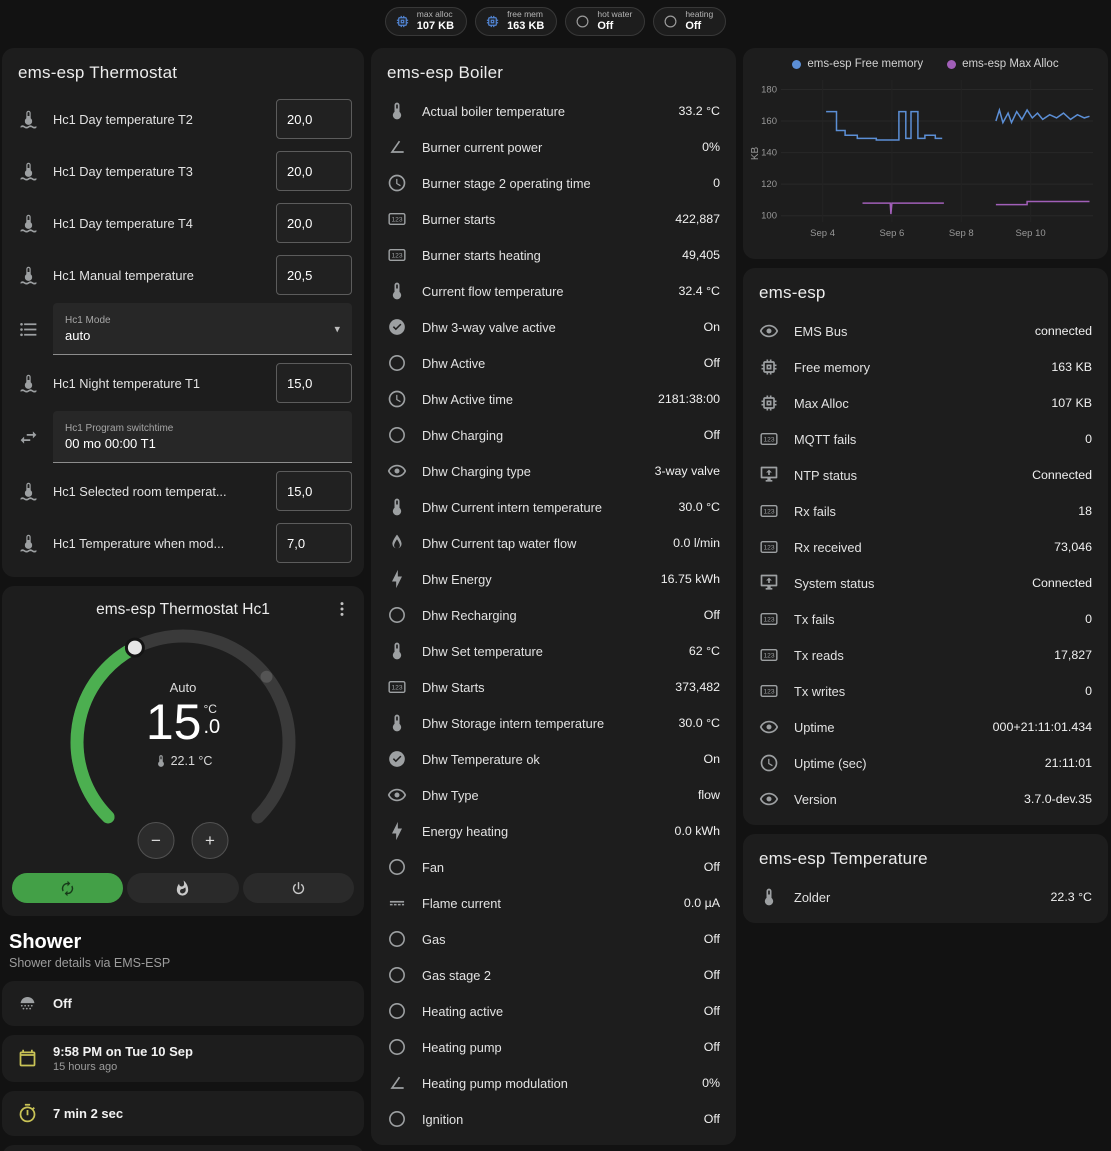 Image resolution: width=1111 pixels, height=1151 pixels. Describe the element at coordinates (769, 331) in the screenshot. I see `eye-icon` at that location.